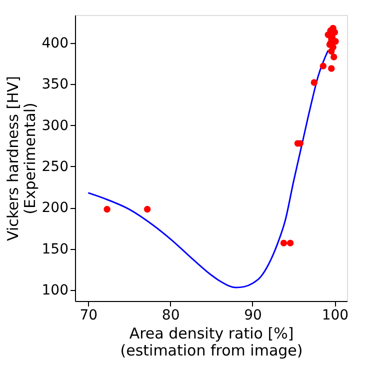  What do you see at coordinates (55, 166) in the screenshot?
I see `y-tick-label: 250` at bounding box center [55, 166].